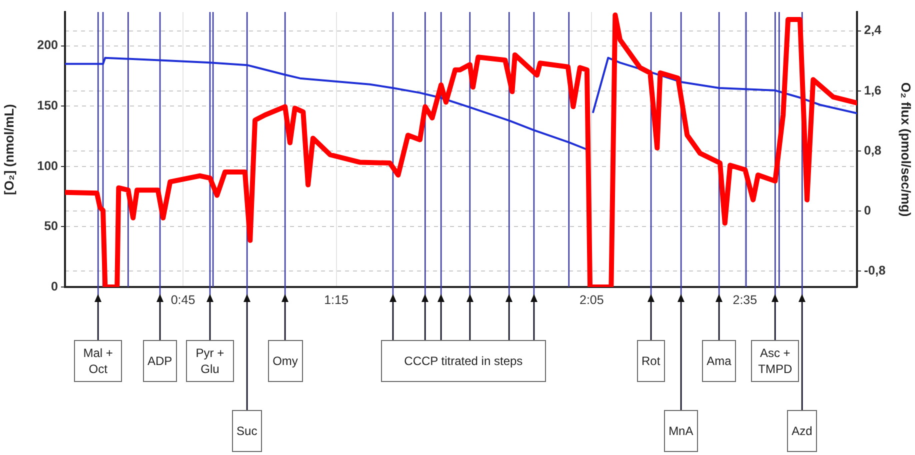 The height and width of the screenshot is (455, 915). What do you see at coordinates (8, 149) in the screenshot?
I see `y-axis-title: [O₂] (nmol/mL)` at bounding box center [8, 149].